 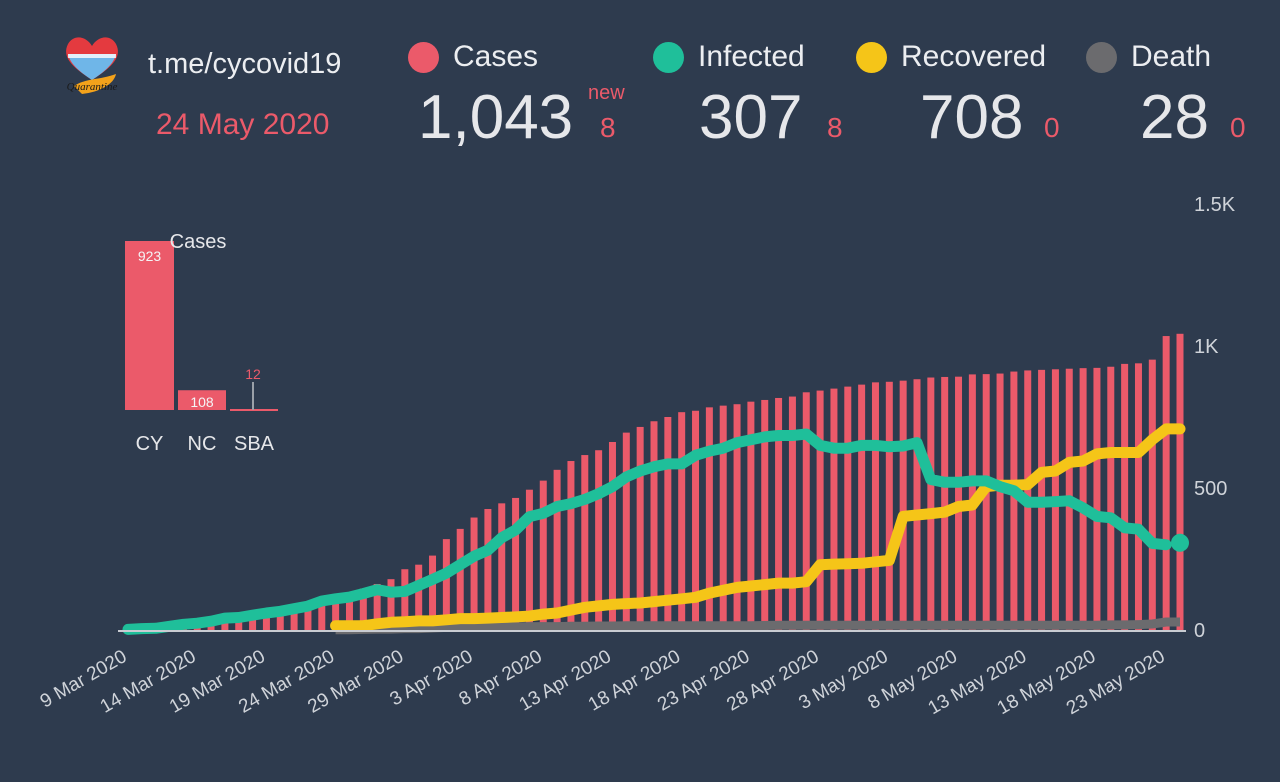 I want to click on infected-legend-dot, so click(x=668, y=57).